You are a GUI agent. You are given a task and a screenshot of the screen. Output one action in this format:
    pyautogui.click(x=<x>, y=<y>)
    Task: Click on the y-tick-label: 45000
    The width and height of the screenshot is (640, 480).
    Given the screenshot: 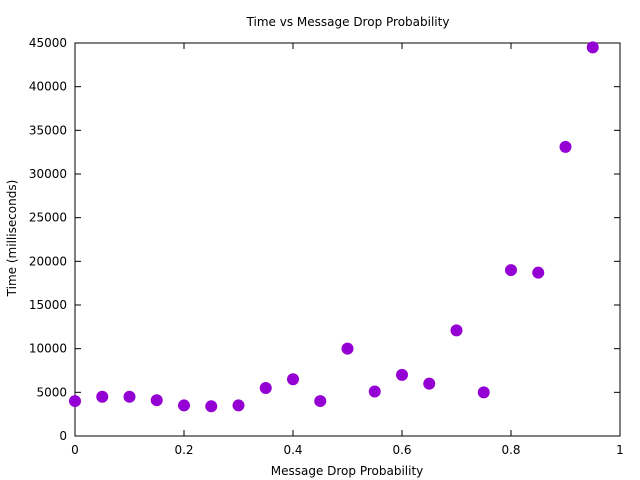 What is the action you would take?
    pyautogui.click(x=48, y=43)
    